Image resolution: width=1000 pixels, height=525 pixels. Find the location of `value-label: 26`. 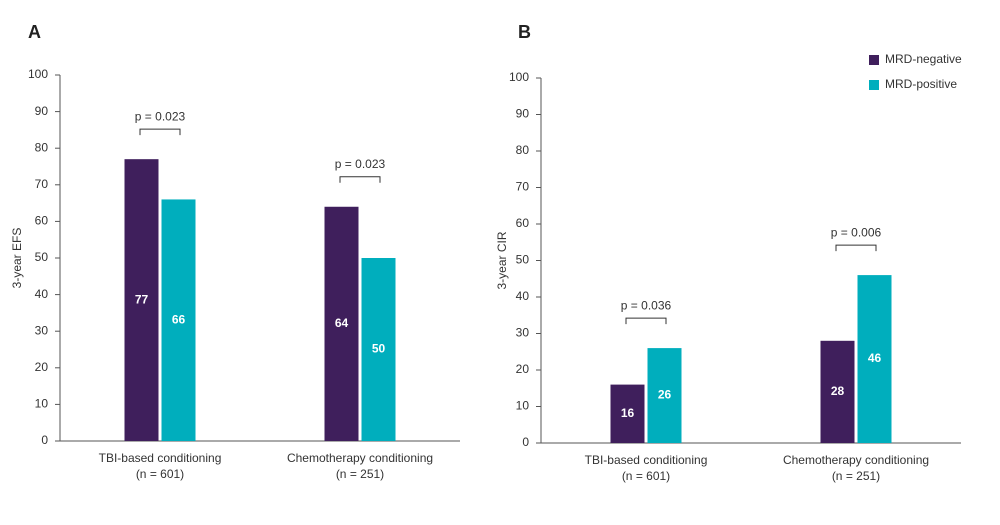

value-label: 26 is located at coordinates (665, 395).